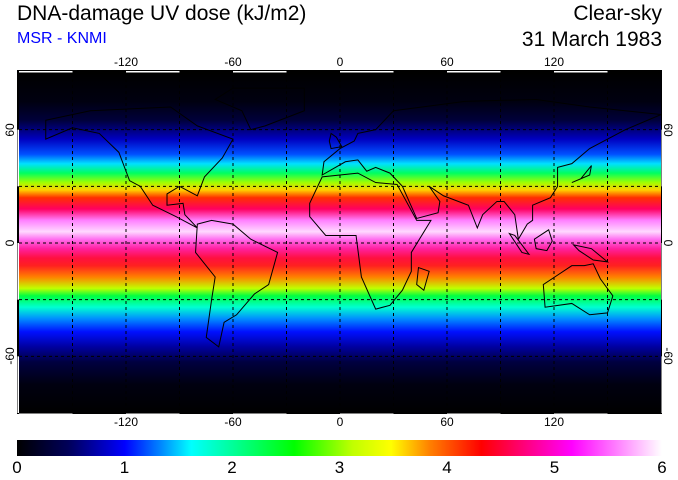 The width and height of the screenshot is (678, 480). I want to click on island-new-guinea, so click(591, 253).